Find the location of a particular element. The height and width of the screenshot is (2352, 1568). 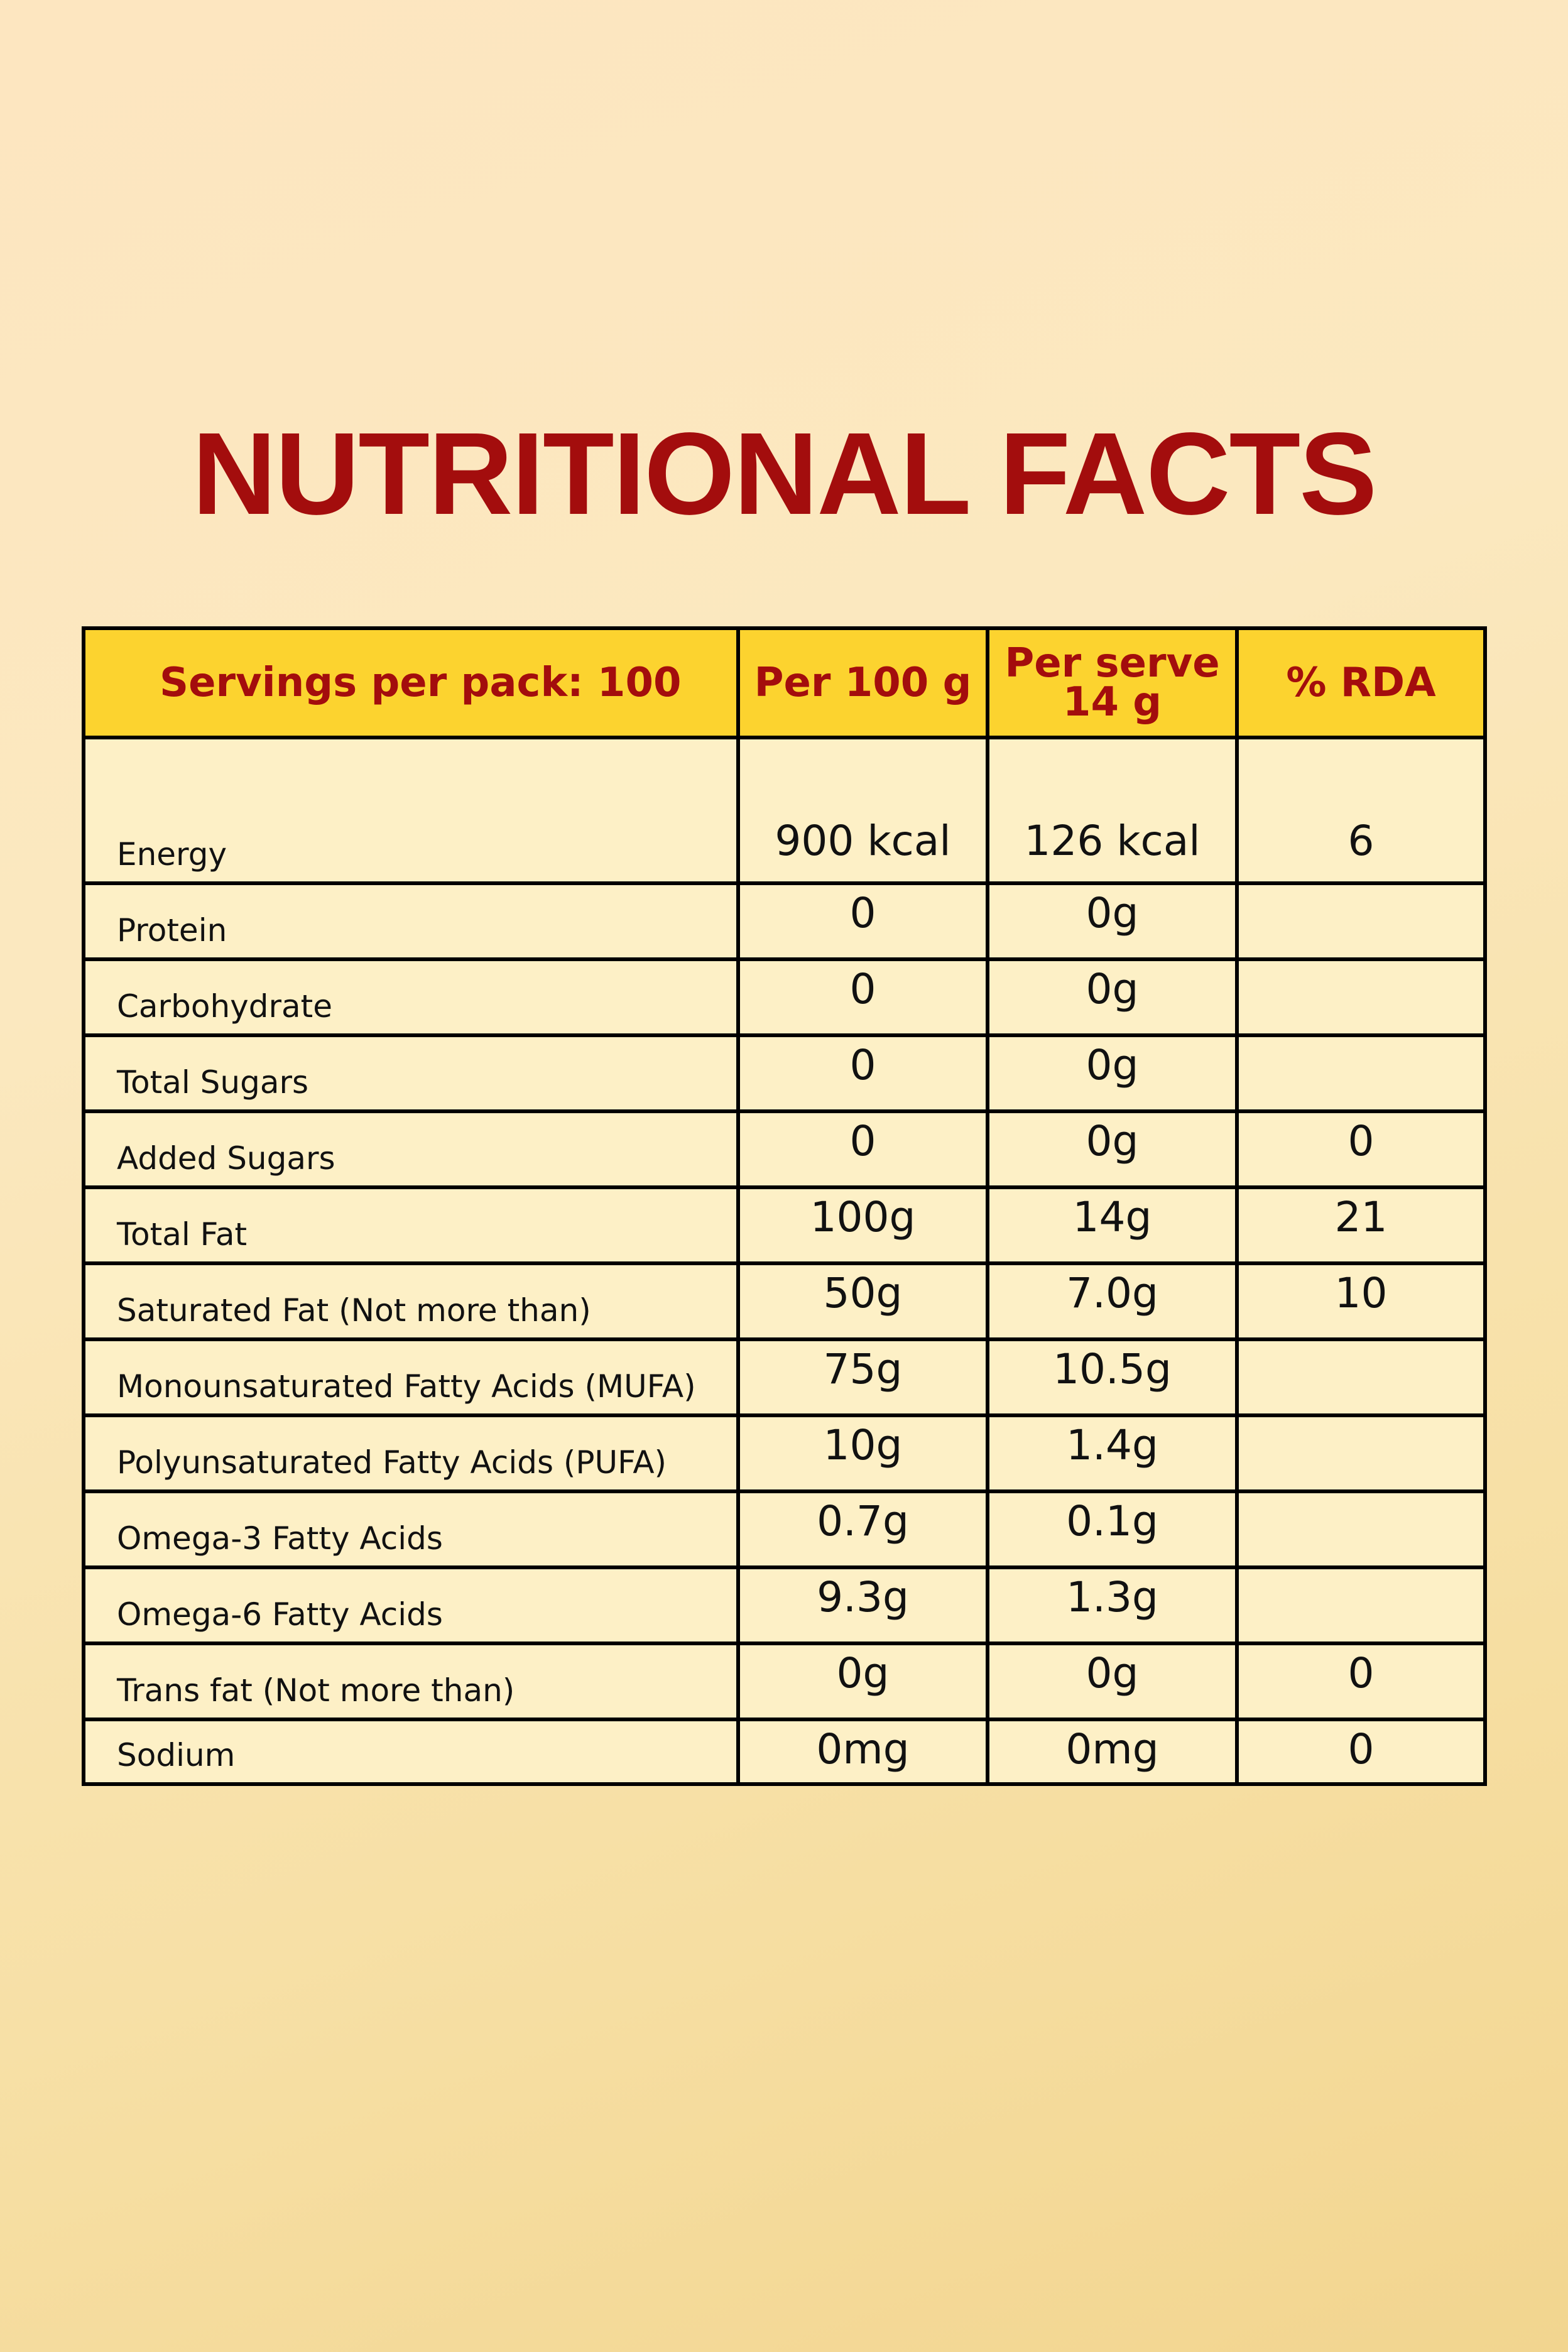

per-100g-value: 0mg is located at coordinates (863, 1749).